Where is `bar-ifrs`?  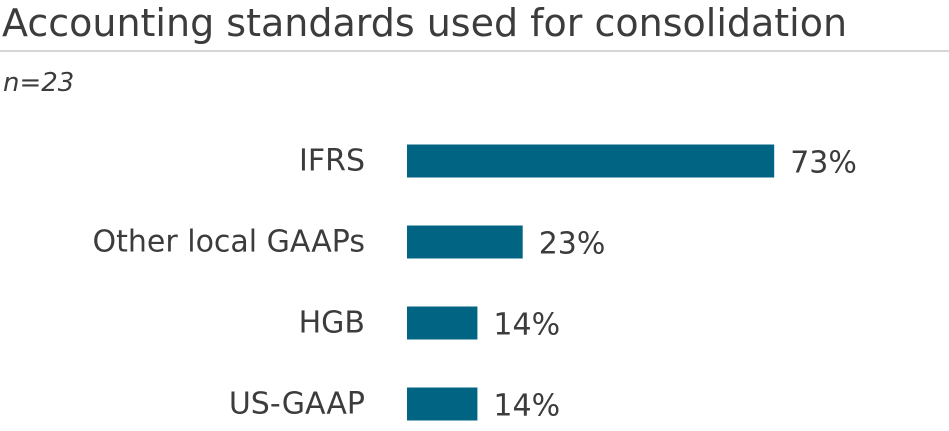
bar-ifrs is located at coordinates (591, 161).